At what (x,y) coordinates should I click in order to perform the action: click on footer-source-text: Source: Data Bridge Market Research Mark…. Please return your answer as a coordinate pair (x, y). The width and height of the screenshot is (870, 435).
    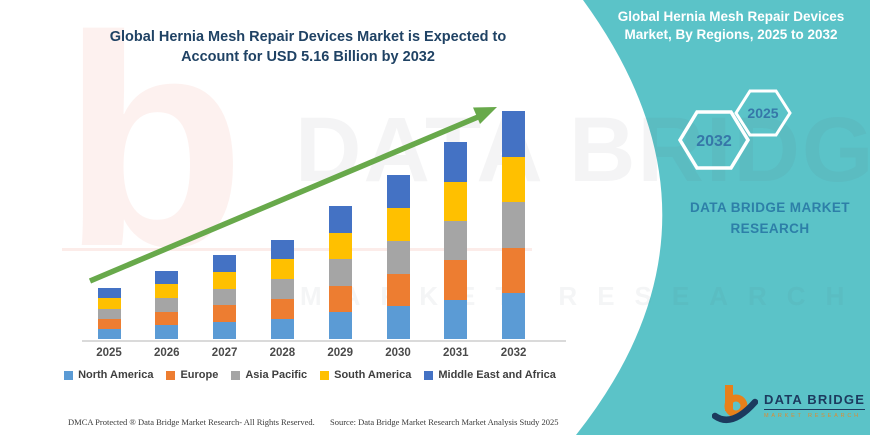
    Looking at the image, I should click on (444, 422).